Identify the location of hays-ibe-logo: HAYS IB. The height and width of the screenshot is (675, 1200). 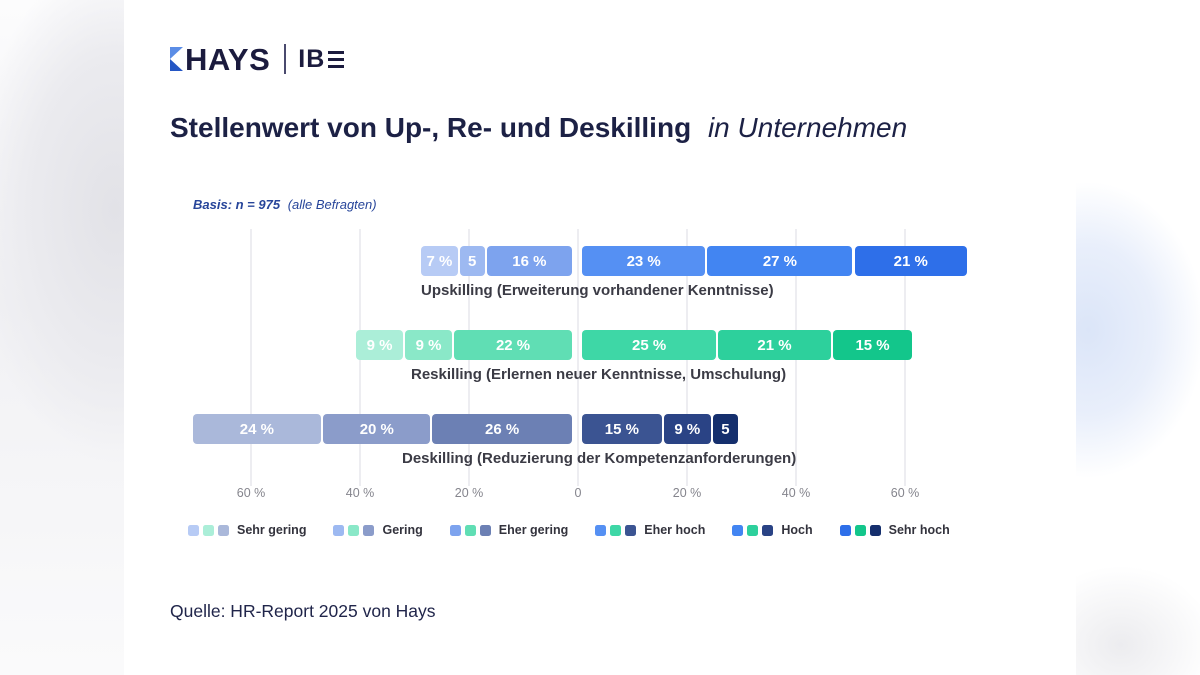
(257, 59).